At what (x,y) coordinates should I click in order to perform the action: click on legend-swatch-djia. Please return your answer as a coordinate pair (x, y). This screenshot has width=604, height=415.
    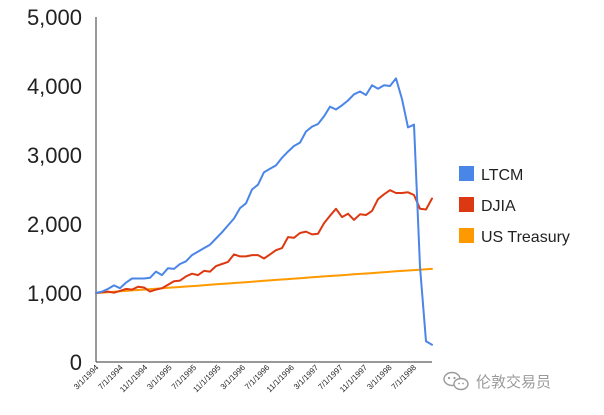
    Looking at the image, I should click on (466, 204).